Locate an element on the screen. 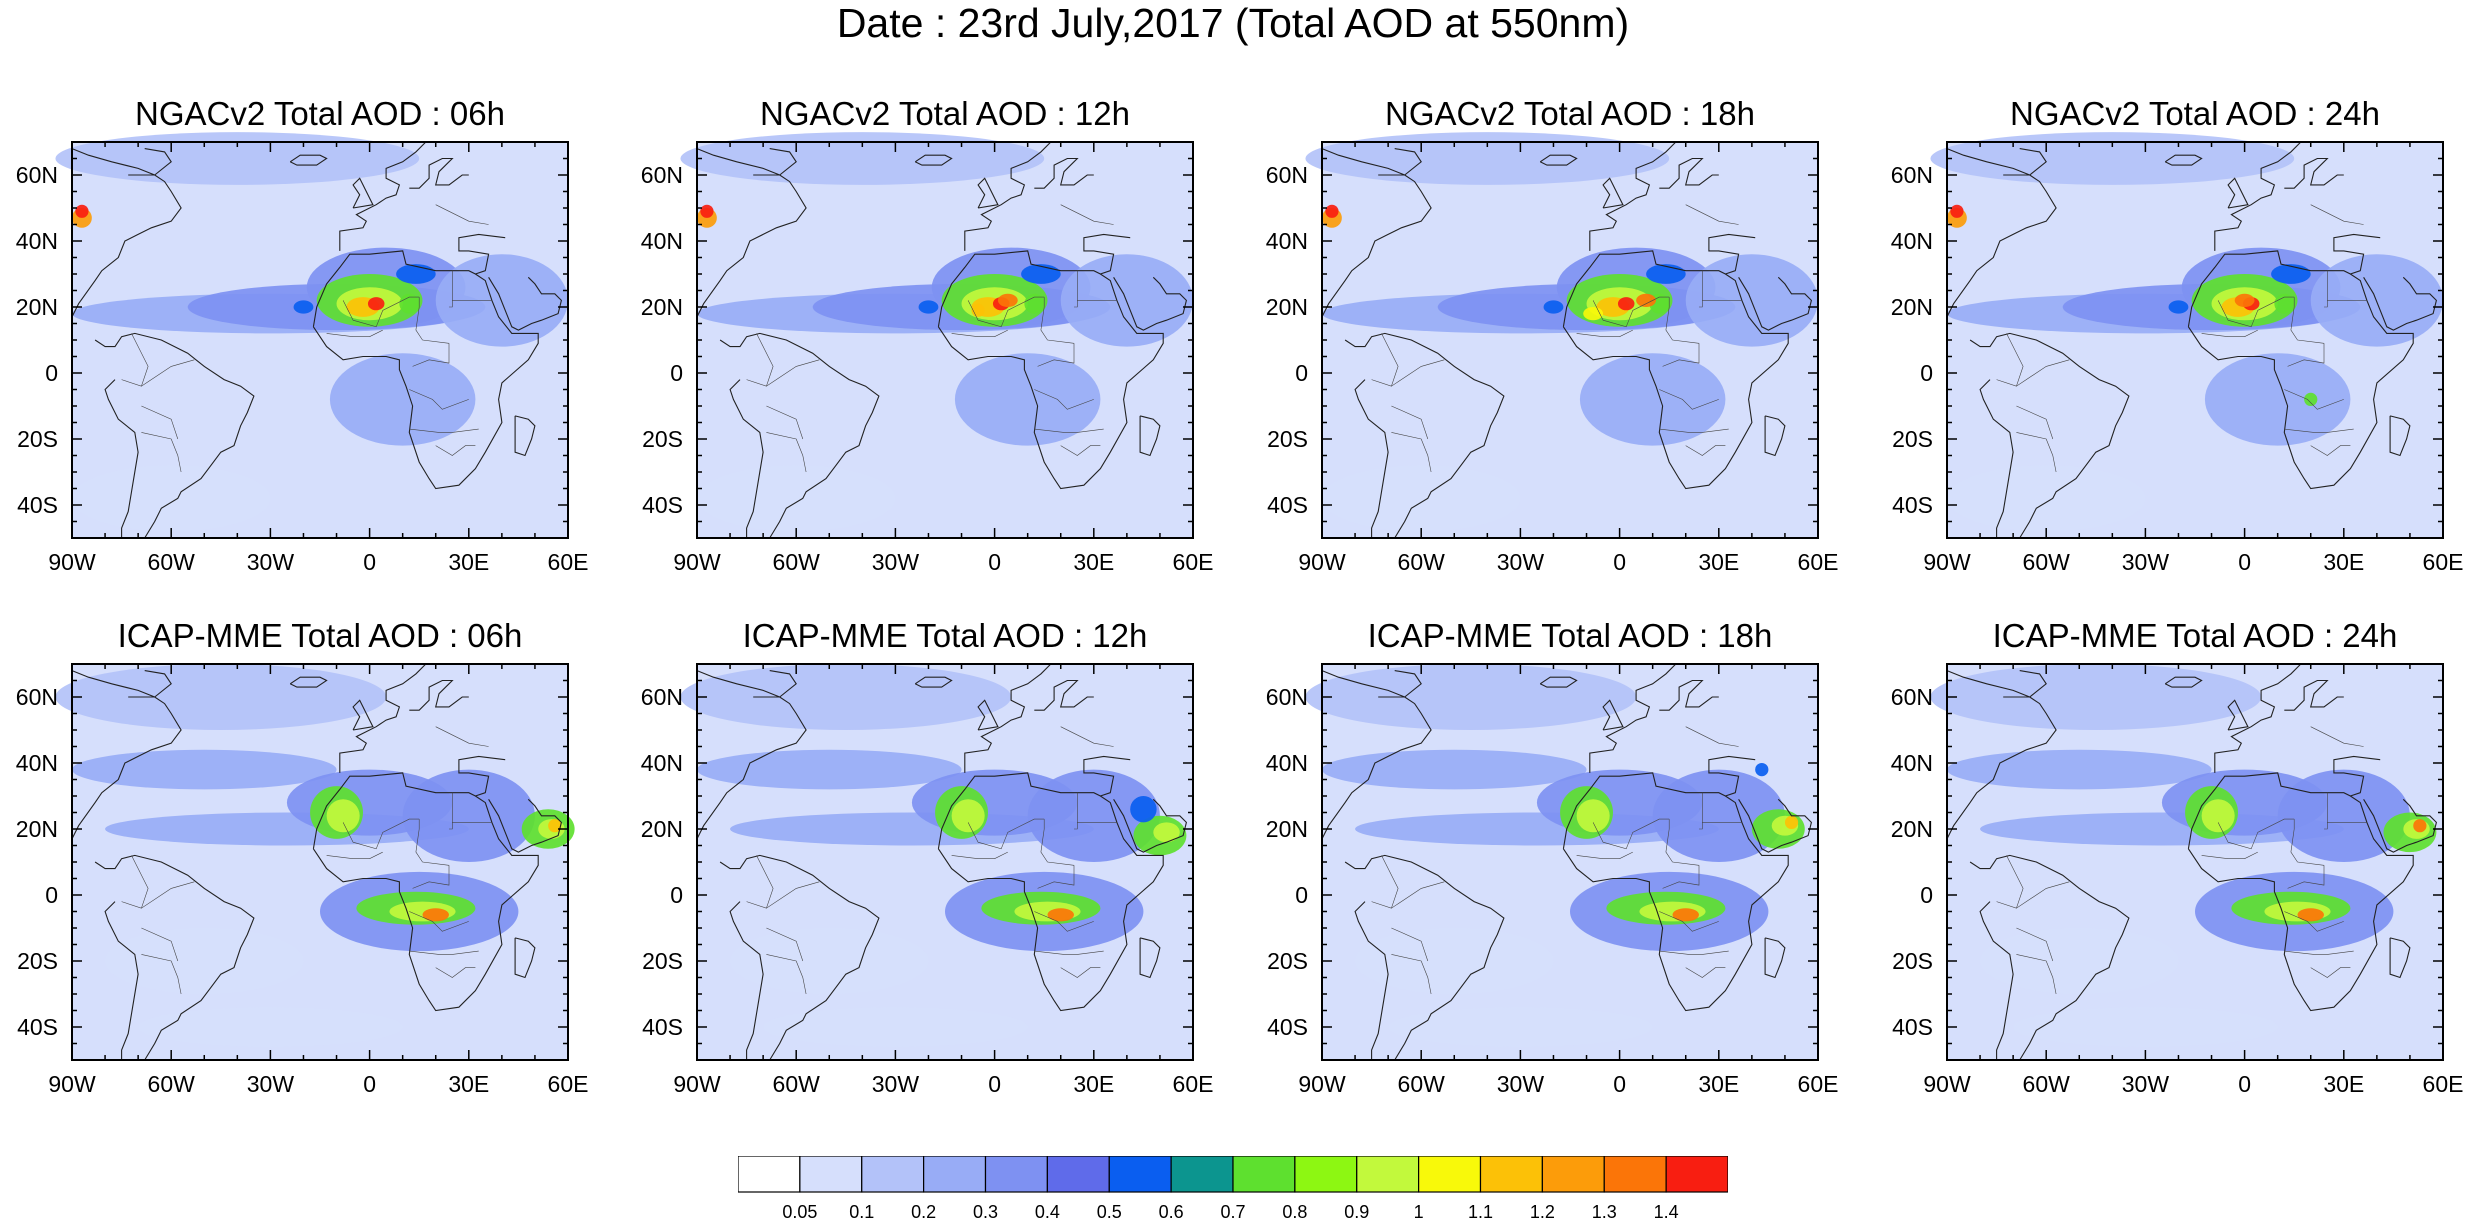 The height and width of the screenshot is (1222, 2466). panel-title: NGACv2 Total AOD : 06h is located at coordinates (320, 113).